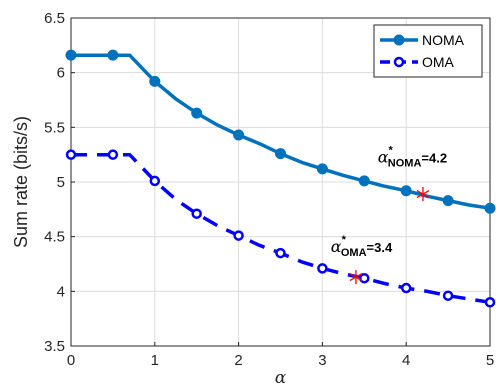 The height and width of the screenshot is (387, 496). I want to click on y-tick-label: 4.5, so click(54, 237).